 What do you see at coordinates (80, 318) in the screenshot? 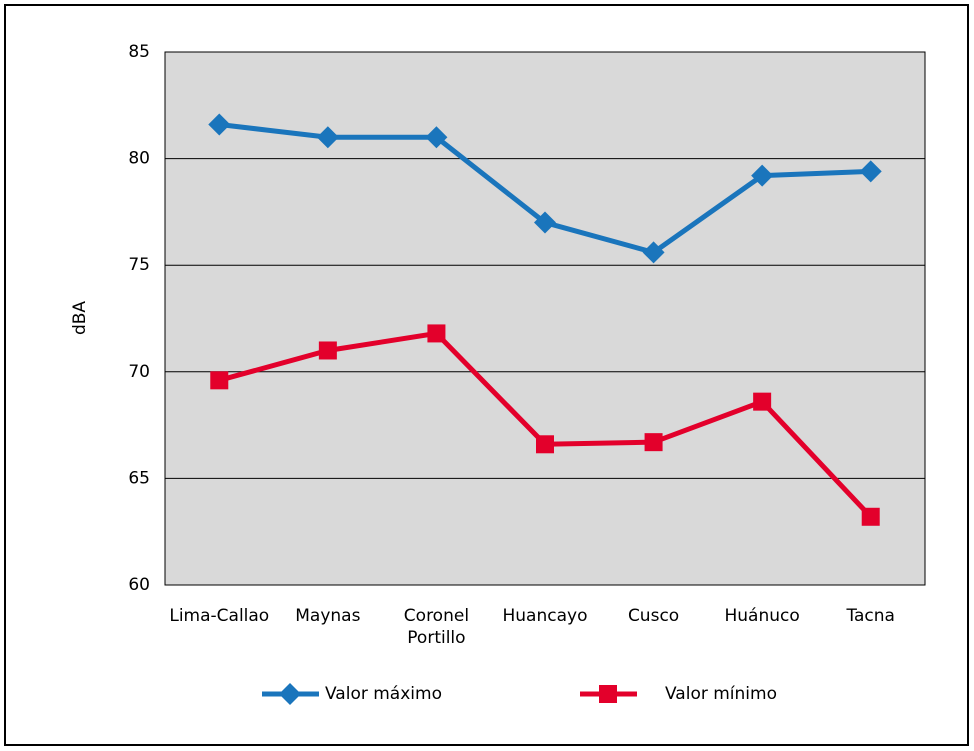
I see `y-axis-label: dBA` at bounding box center [80, 318].